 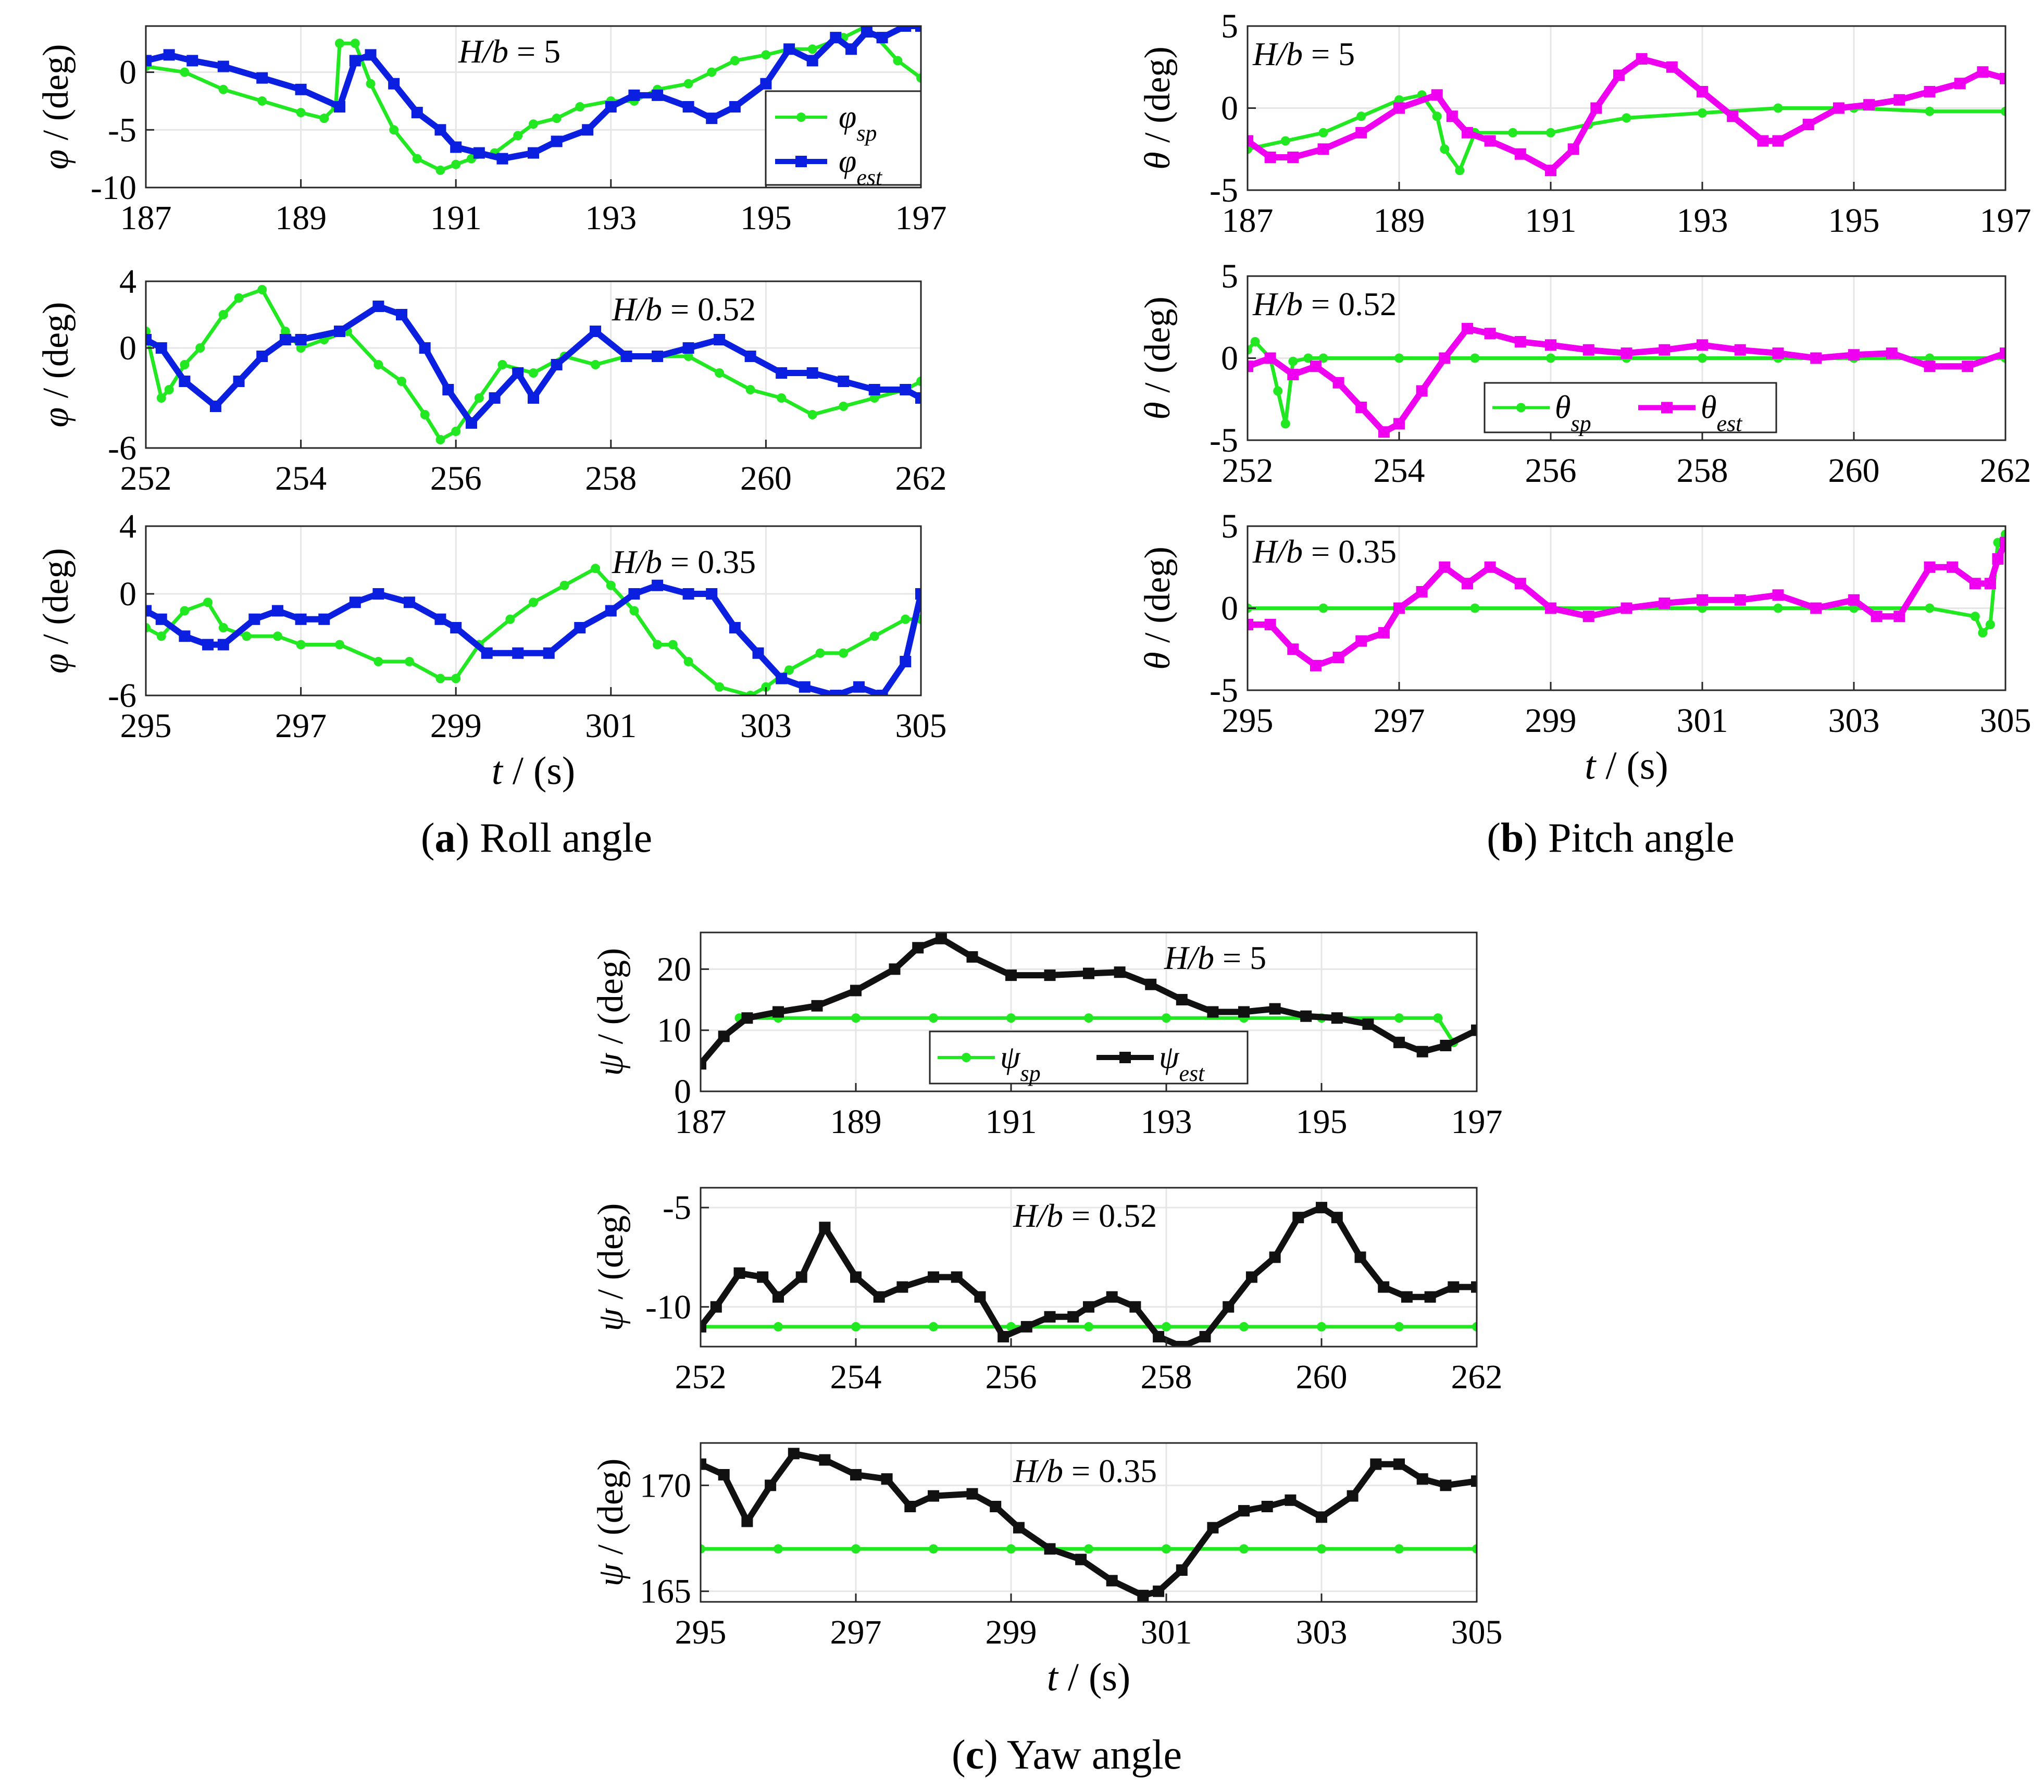 I want to click on series-line, so click(x=534, y=364).